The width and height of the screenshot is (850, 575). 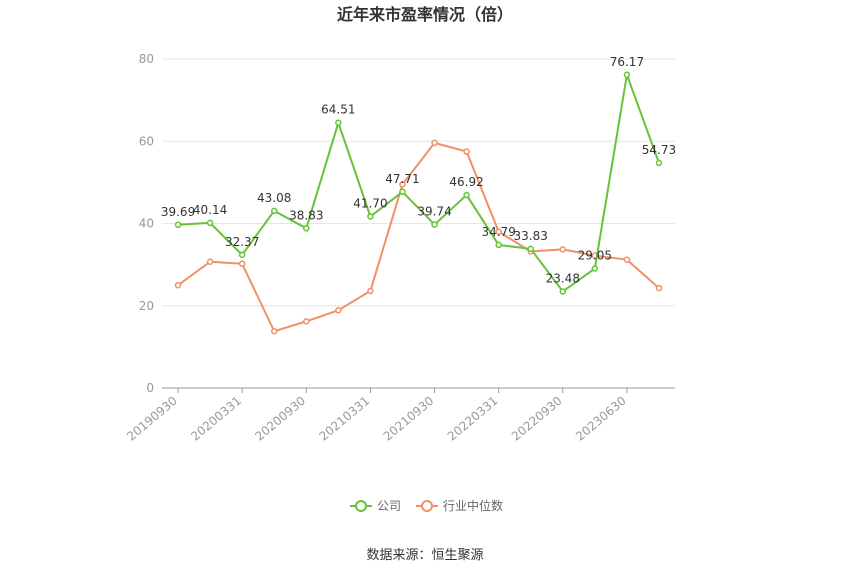 I want to click on source-note: 数据来源：恒生聚源, so click(x=424, y=555).